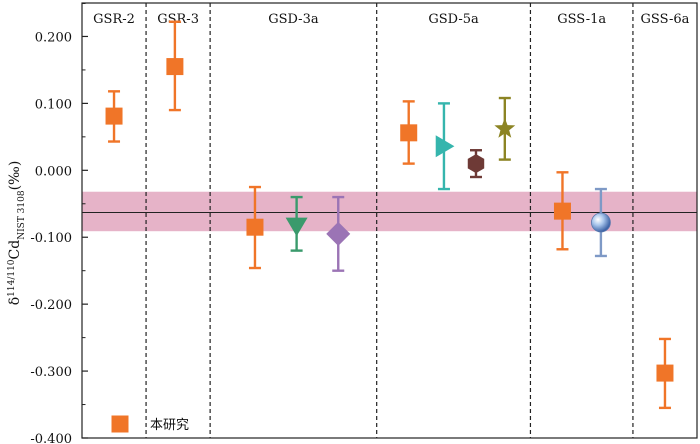  I want to click on y-tick-label: -0.300, so click(51, 372).